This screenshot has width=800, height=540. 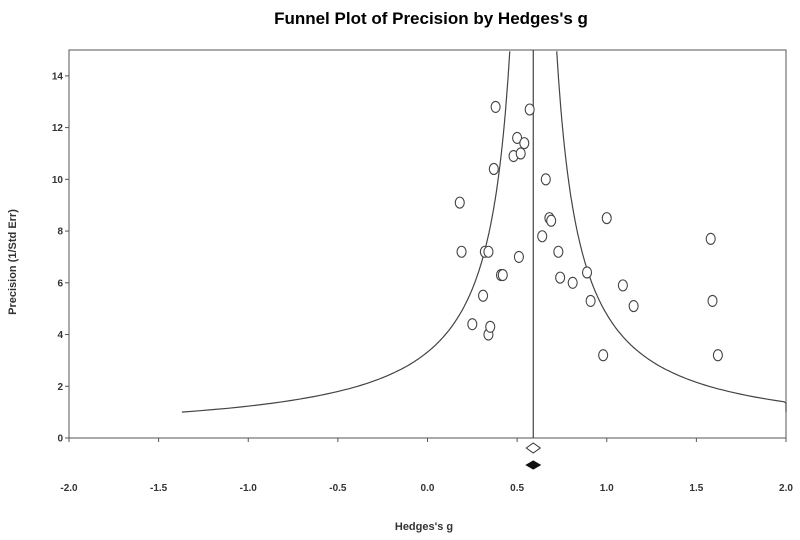 What do you see at coordinates (69, 488) in the screenshot?
I see `x-tick-label: -2.0` at bounding box center [69, 488].